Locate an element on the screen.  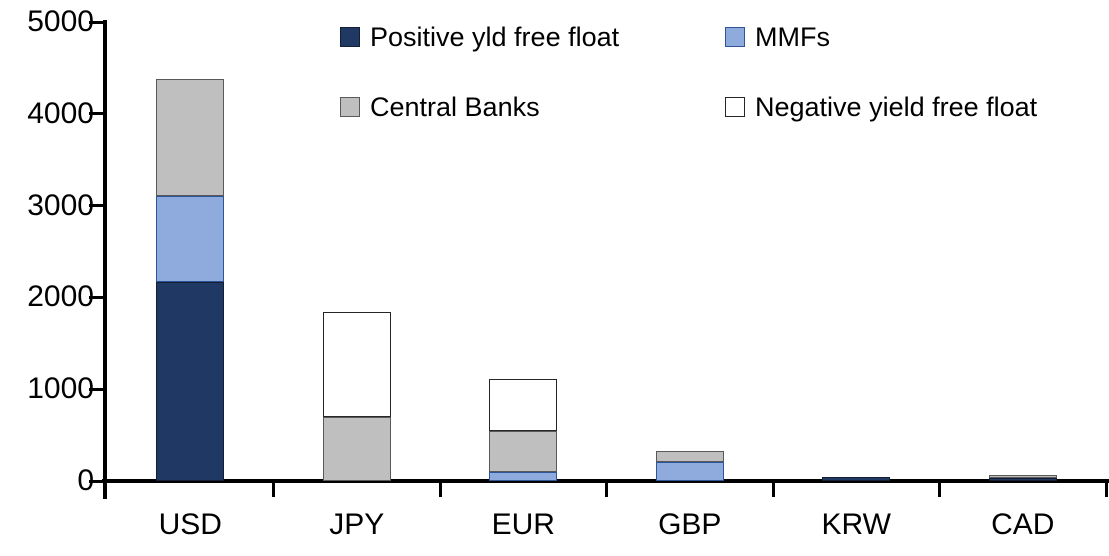
y-tick-label: 1000 is located at coordinates (60, 389).